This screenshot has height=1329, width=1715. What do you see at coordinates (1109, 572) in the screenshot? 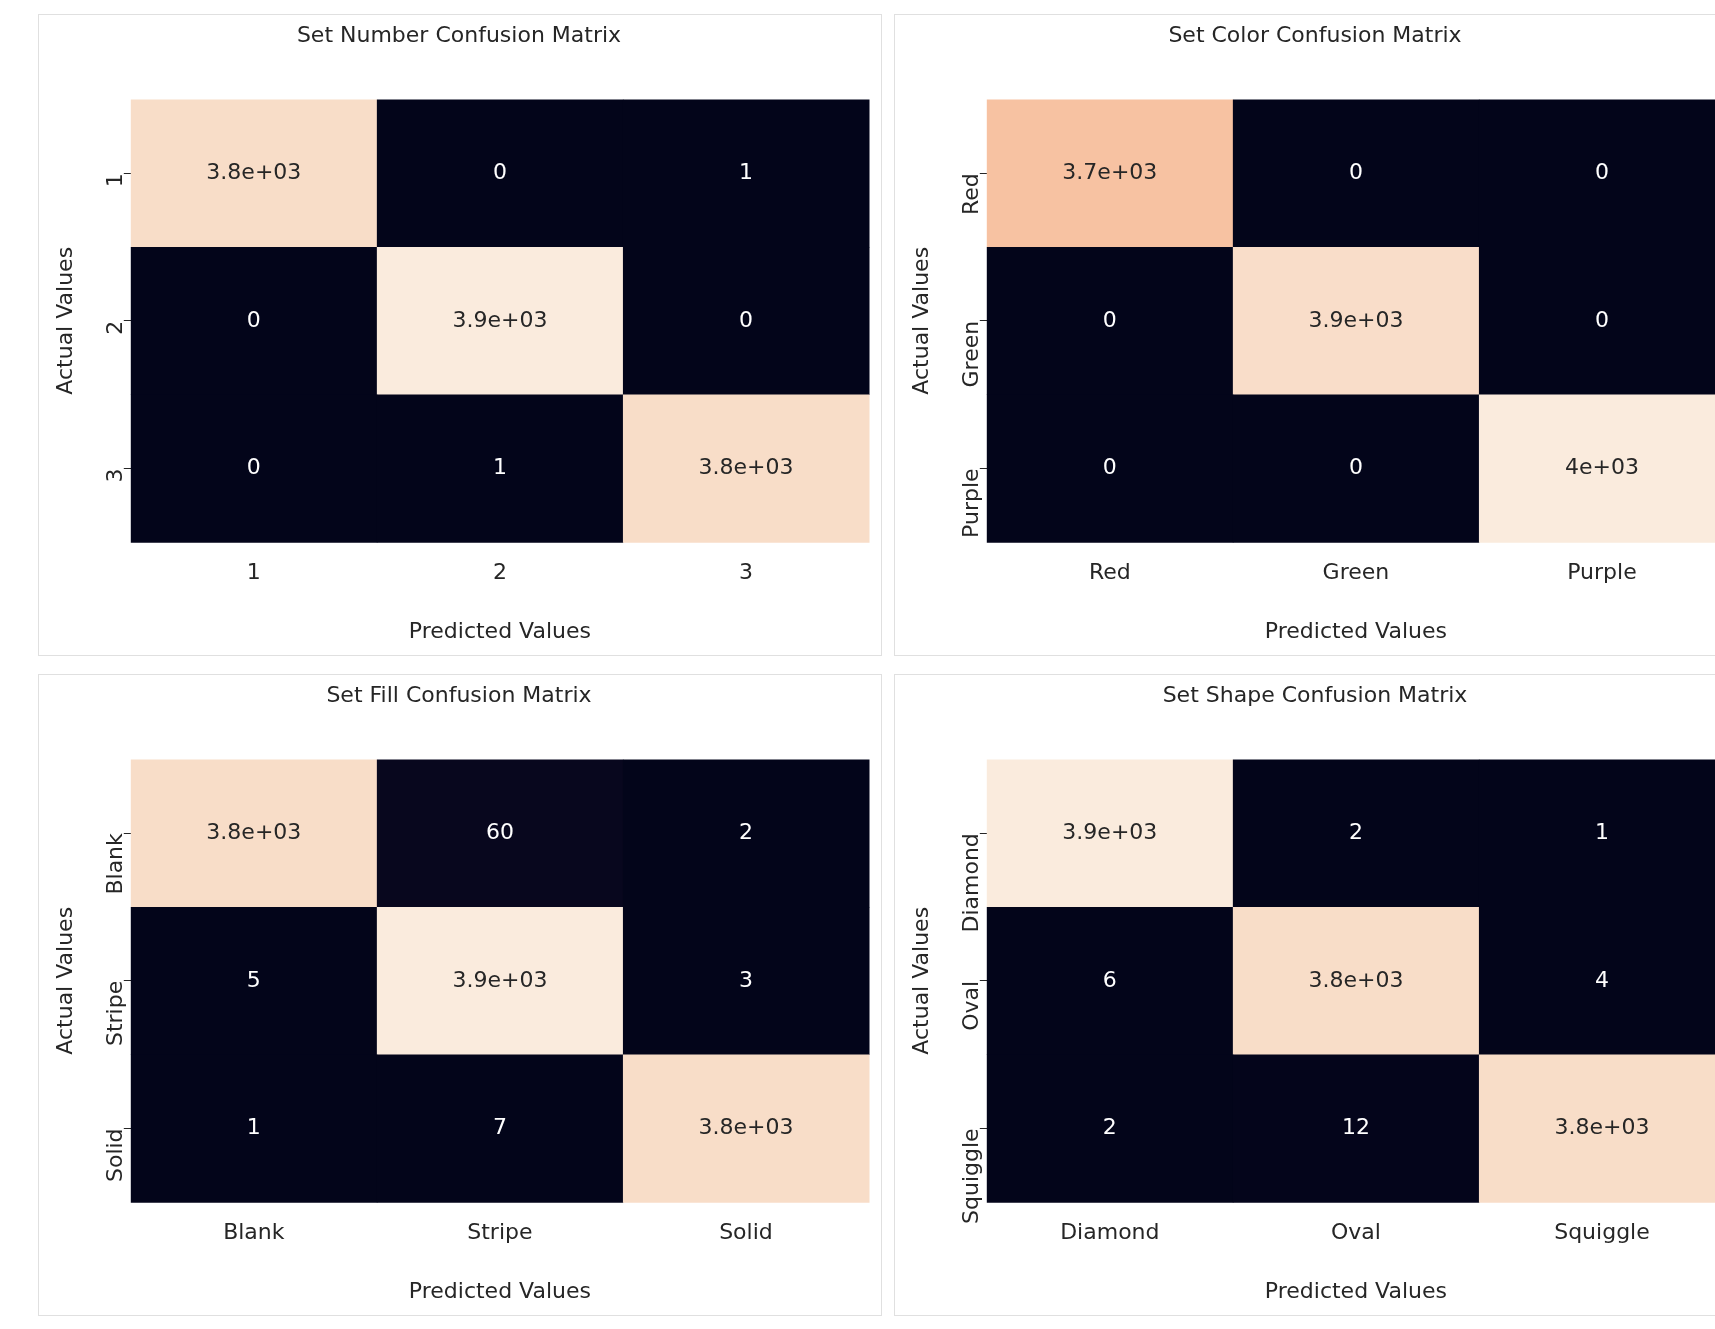
I see `x-tick-label: Red` at bounding box center [1109, 572].